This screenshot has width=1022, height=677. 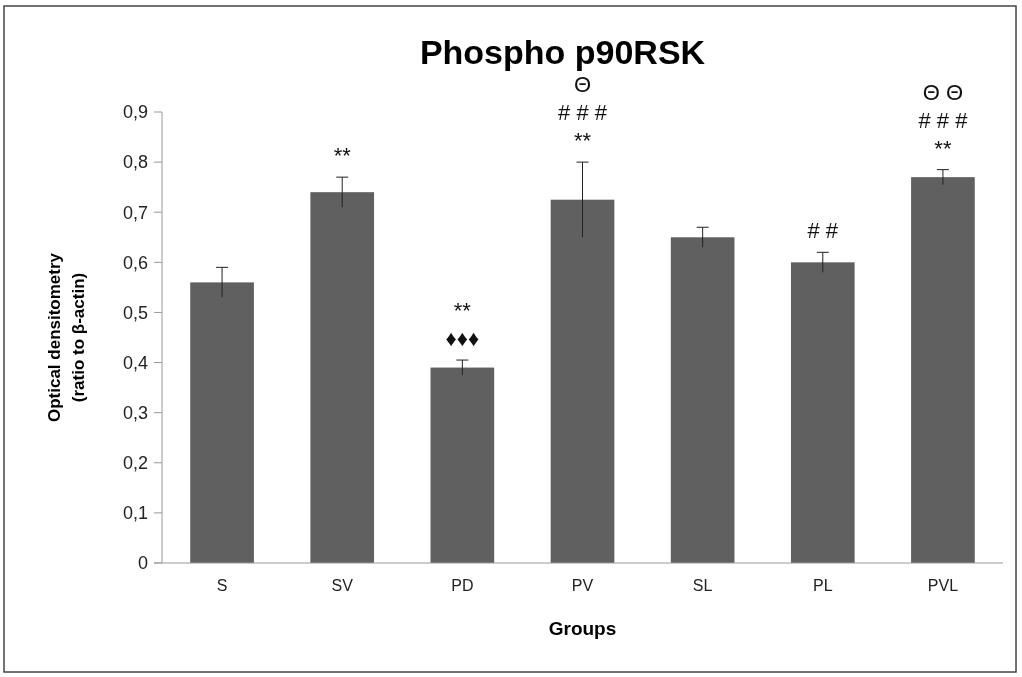 What do you see at coordinates (582, 628) in the screenshot?
I see `x-axis-title: Groups` at bounding box center [582, 628].